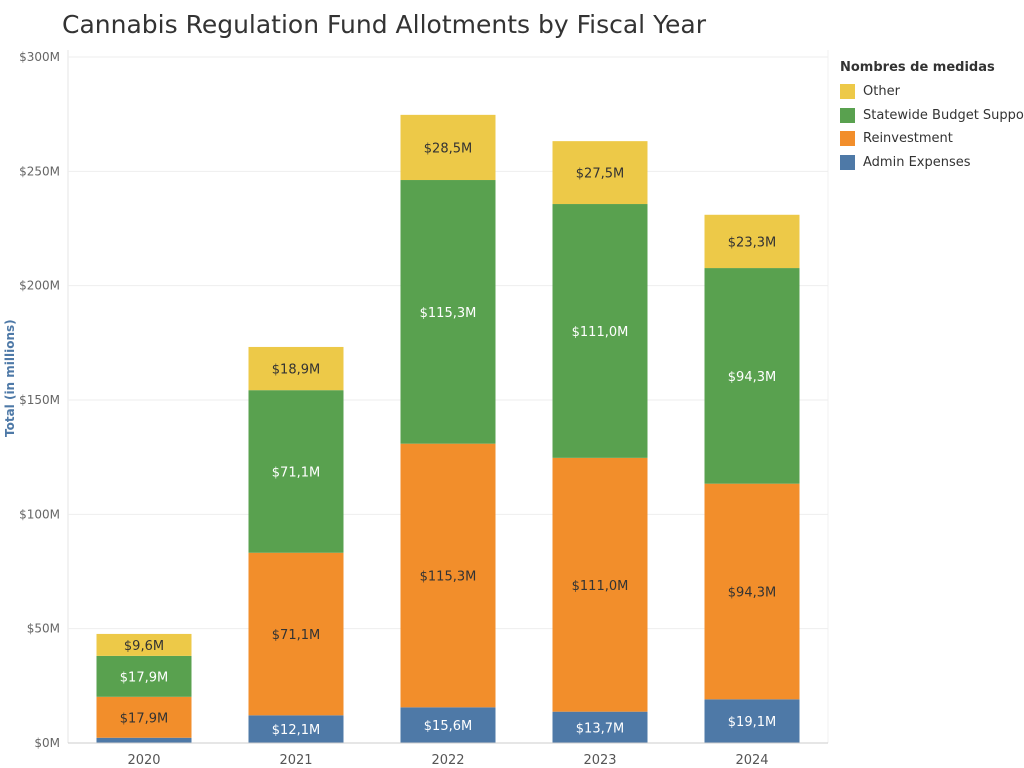 The height and width of the screenshot is (768, 1024). Describe the element at coordinates (917, 67) in the screenshot. I see `legend-title: Nombres de medidas` at that location.